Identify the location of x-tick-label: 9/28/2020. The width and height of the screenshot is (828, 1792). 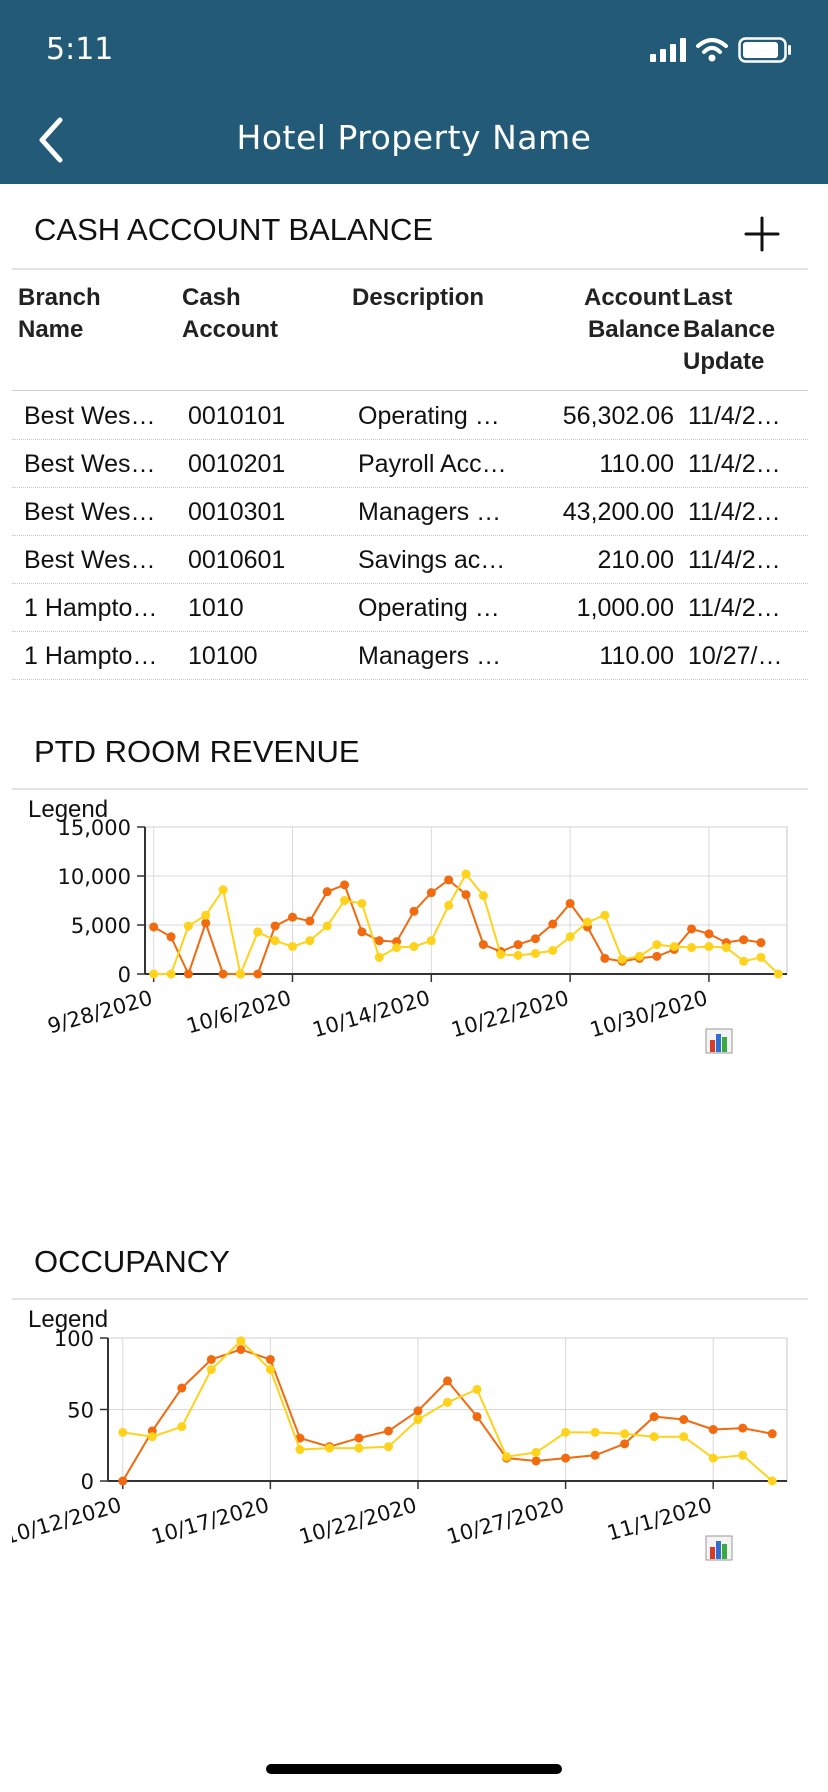
(100, 1012).